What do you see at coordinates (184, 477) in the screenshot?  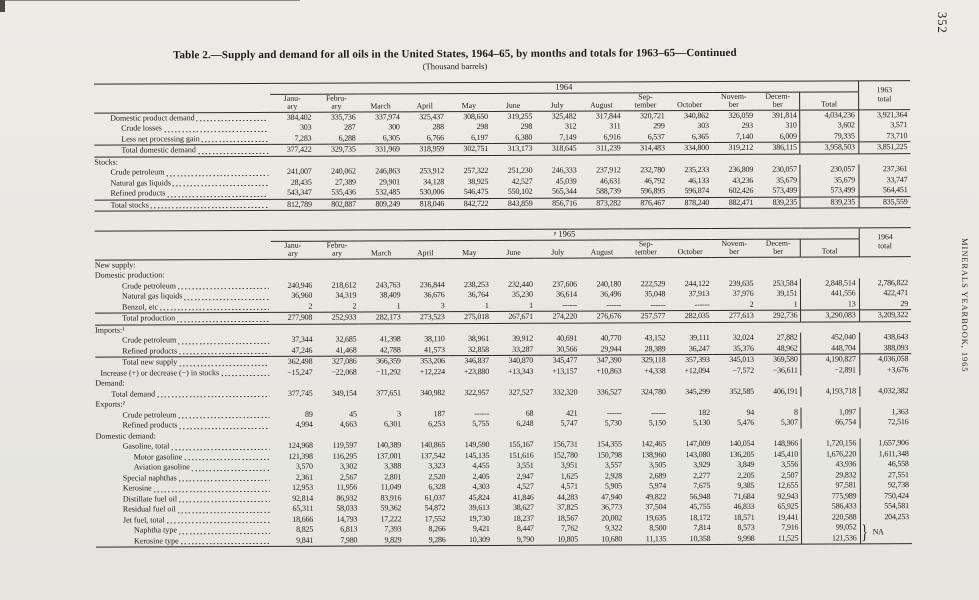 I see `stub-cell: Special naphthas` at bounding box center [184, 477].